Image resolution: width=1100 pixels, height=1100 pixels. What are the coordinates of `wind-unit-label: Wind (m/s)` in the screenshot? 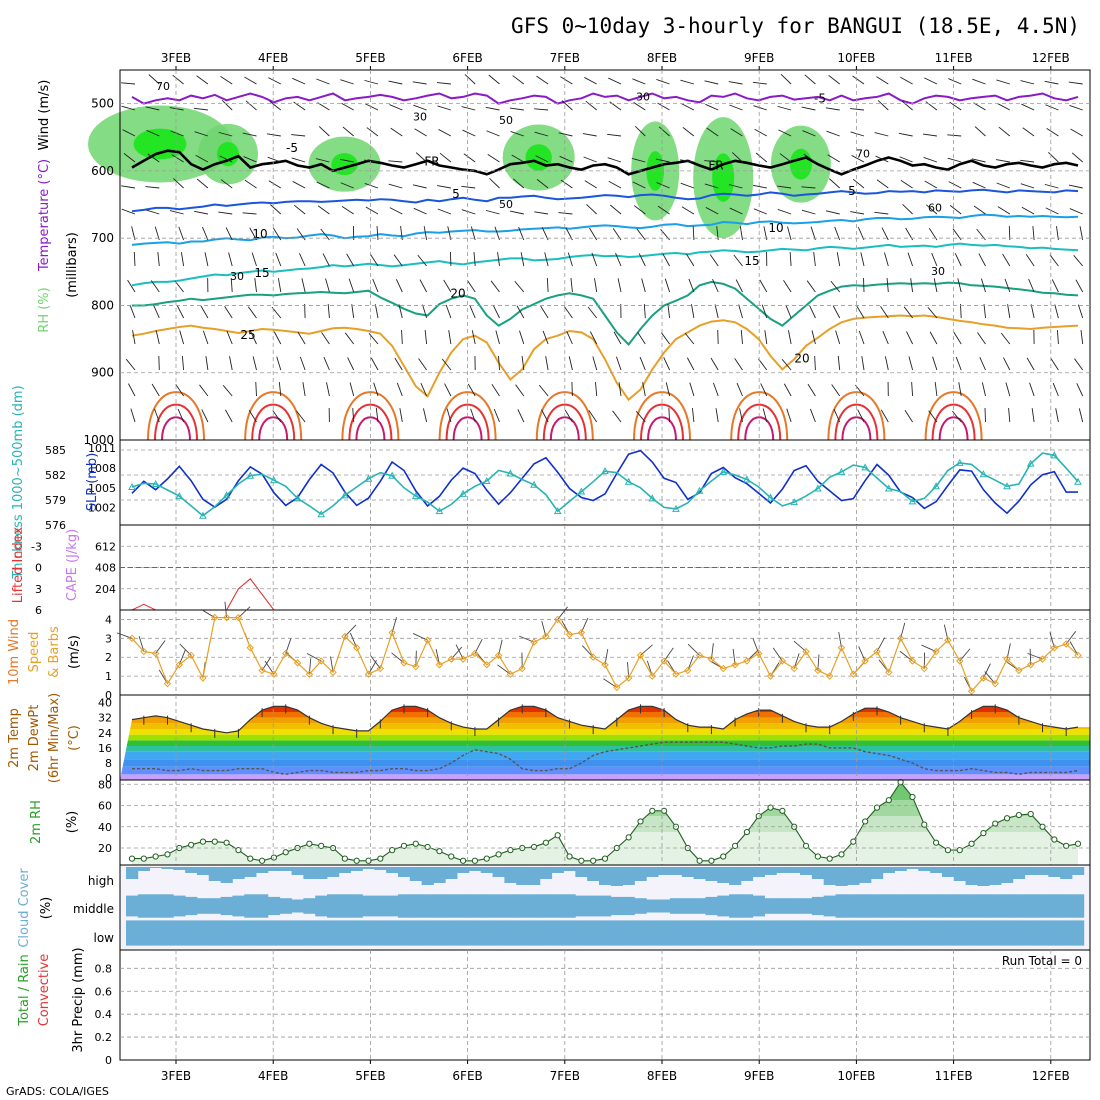 It's located at (44, 115).